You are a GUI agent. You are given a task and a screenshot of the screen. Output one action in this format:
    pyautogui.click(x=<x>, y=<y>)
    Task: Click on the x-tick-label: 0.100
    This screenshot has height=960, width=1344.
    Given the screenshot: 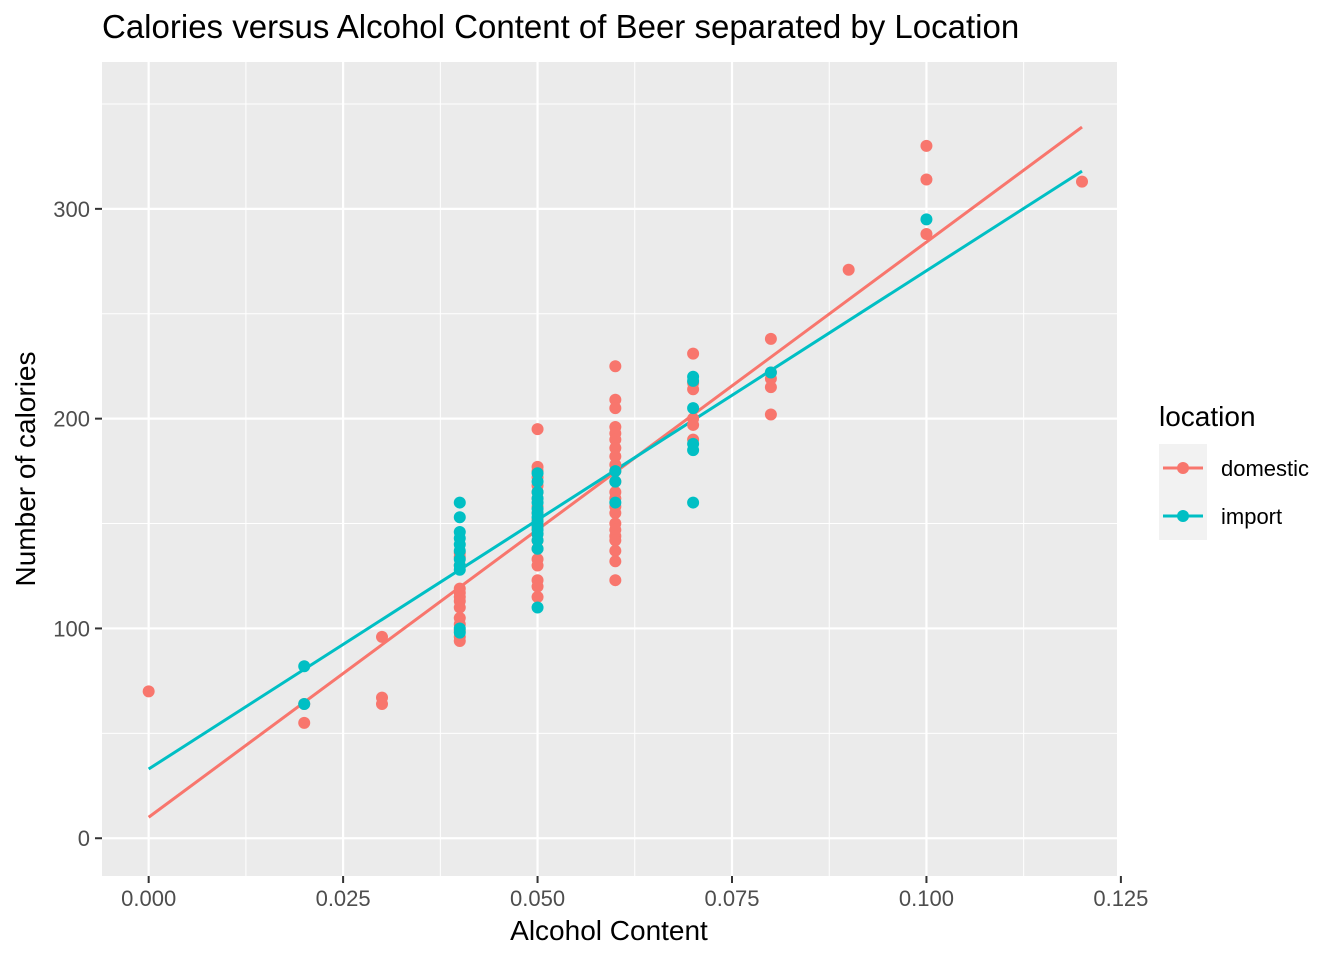 What is the action you would take?
    pyautogui.click(x=926, y=898)
    